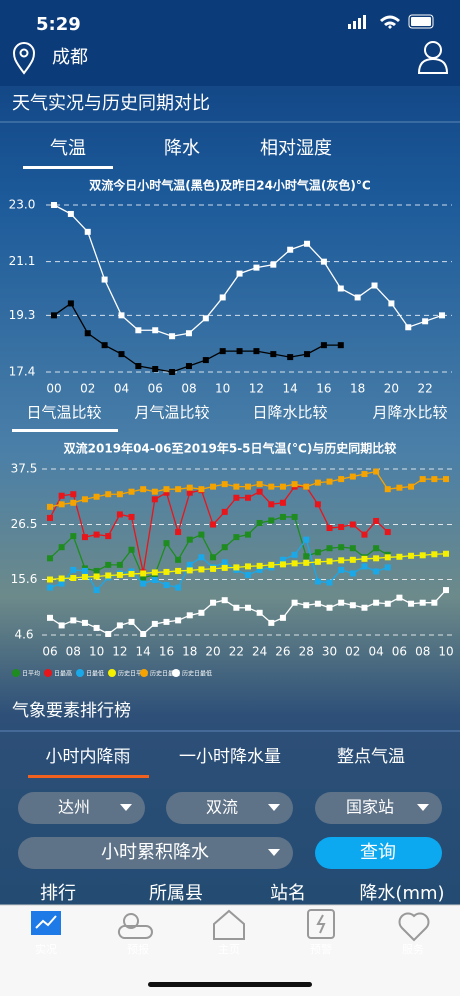 The image size is (460, 996). Describe the element at coordinates (171, 413) in the screenshot. I see `subtab: 月气温比较` at that location.